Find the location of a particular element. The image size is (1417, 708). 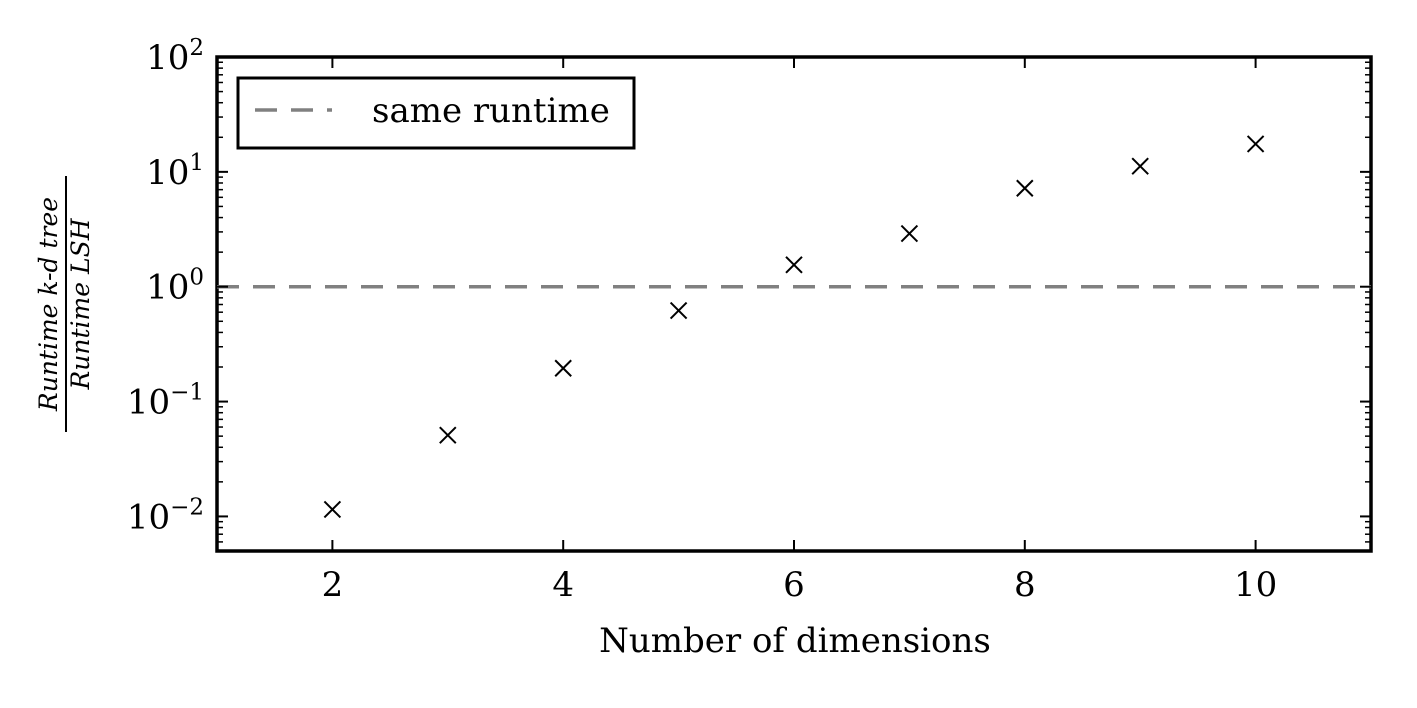

x-tick-labels: 2 4 6 8 10 is located at coordinates (800, 585).